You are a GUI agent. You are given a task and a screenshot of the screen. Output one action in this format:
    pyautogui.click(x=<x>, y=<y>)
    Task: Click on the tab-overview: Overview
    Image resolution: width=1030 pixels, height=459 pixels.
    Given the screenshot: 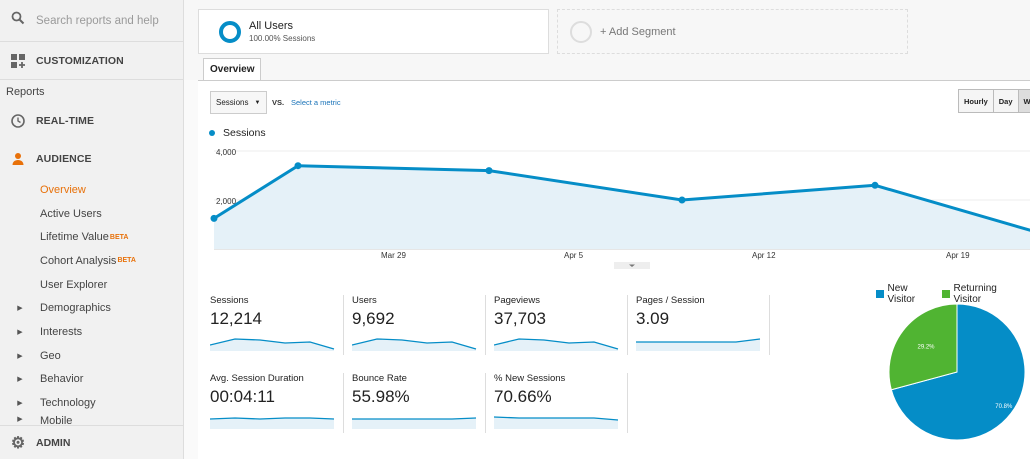 What is the action you would take?
    pyautogui.click(x=232, y=69)
    